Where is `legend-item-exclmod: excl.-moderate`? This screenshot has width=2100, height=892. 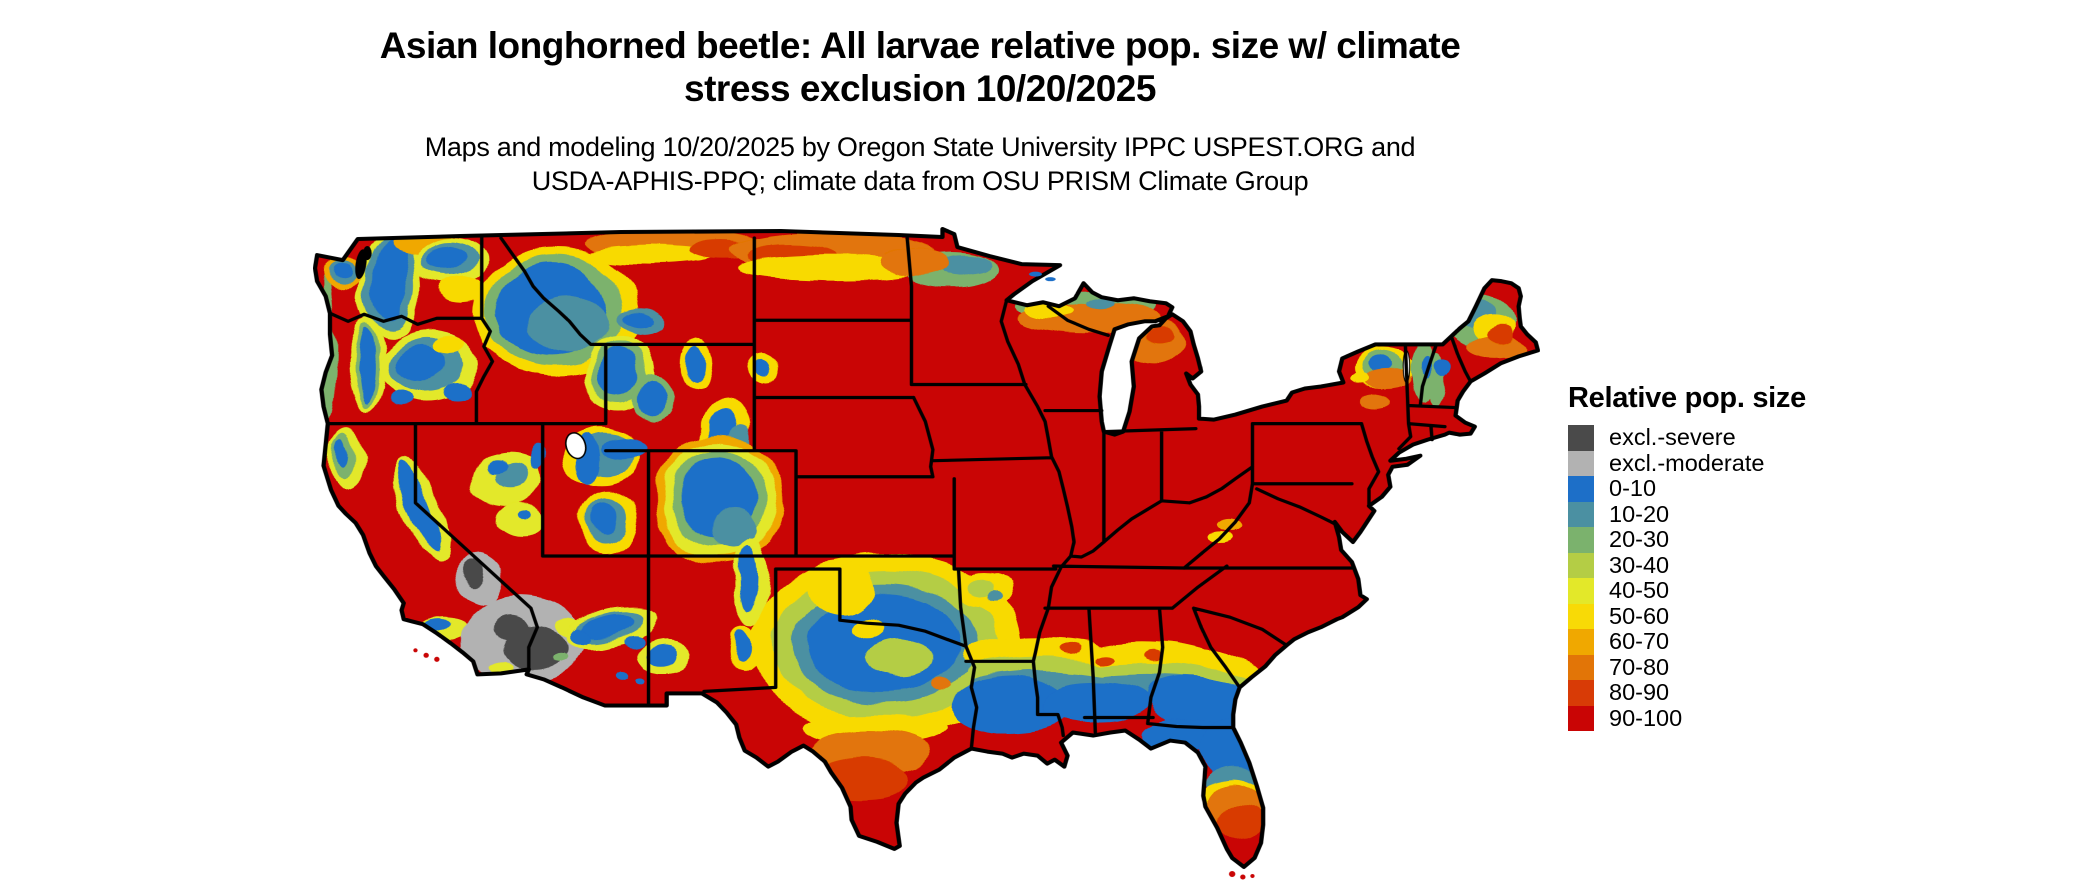 legend-item-exclmod: excl.-moderate is located at coordinates (1687, 462).